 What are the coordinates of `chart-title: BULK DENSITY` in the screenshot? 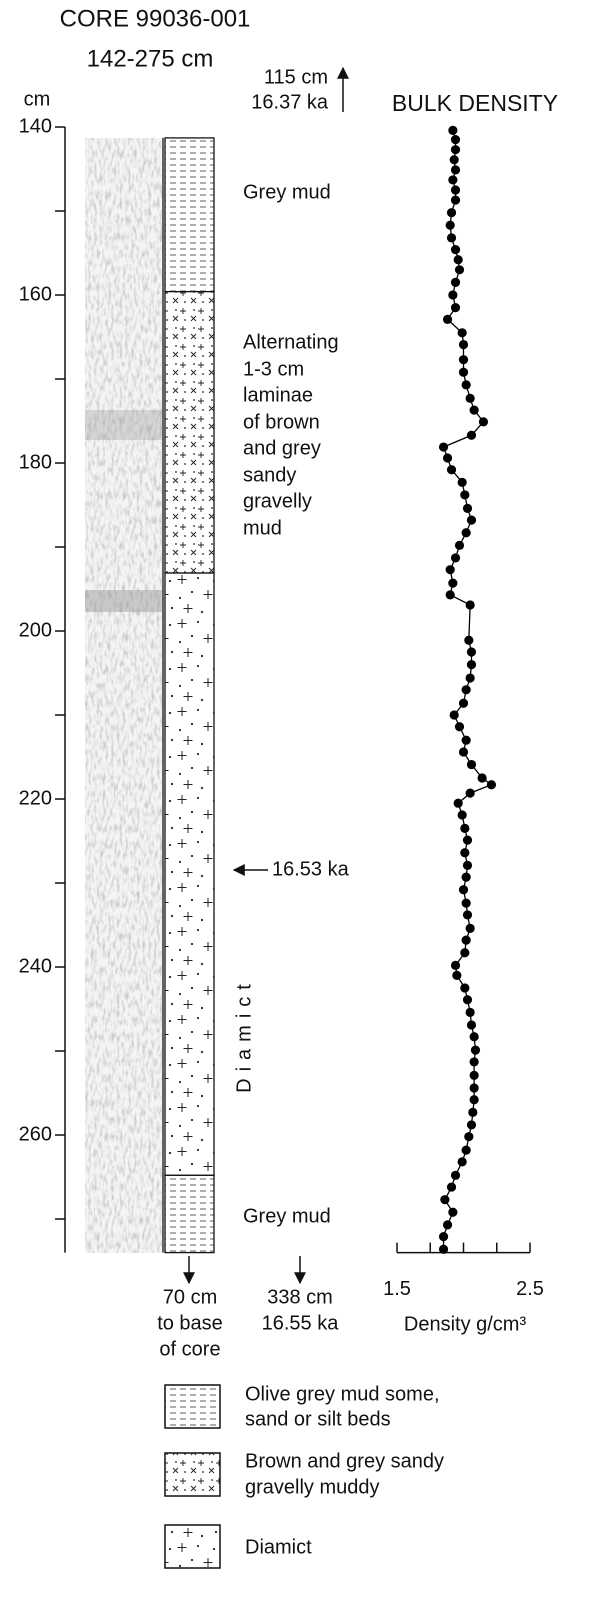 It's located at (475, 103).